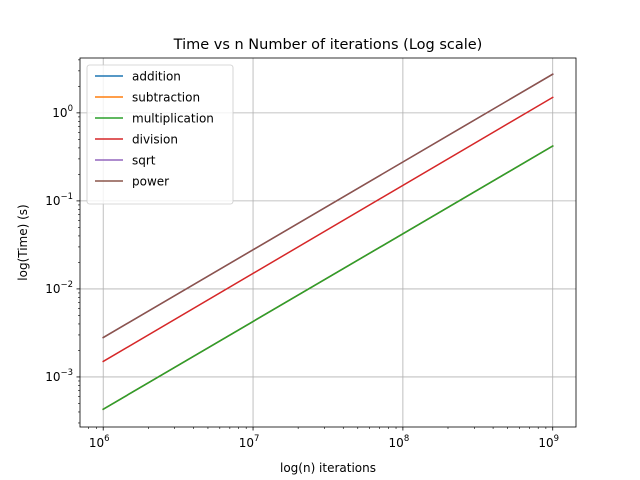  Describe the element at coordinates (99, 442) in the screenshot. I see `x-tick-label: 10⁶` at that location.